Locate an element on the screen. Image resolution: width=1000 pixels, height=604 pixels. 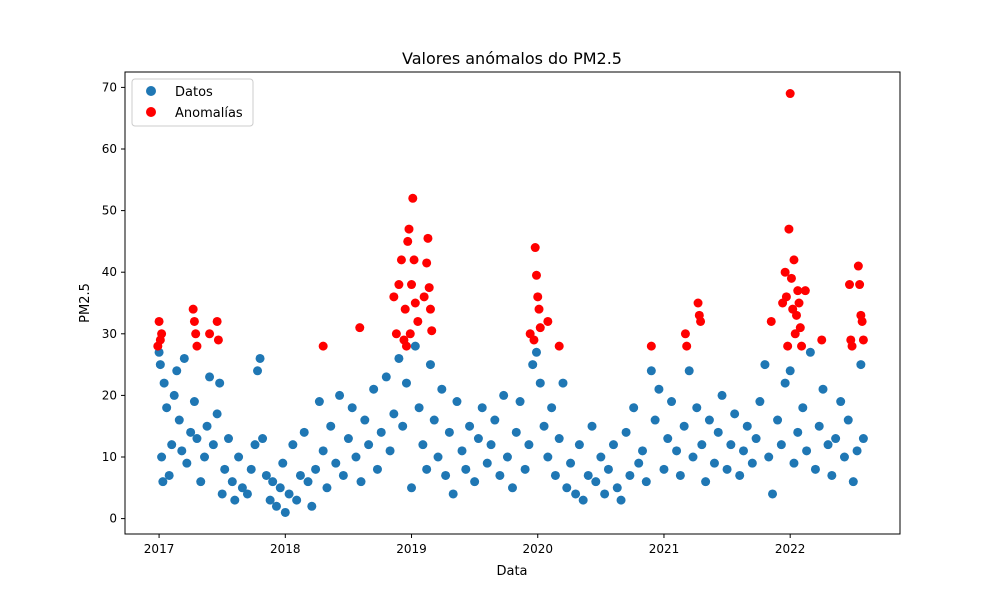
y-tick-label-6: 60 is located at coordinates (109, 149).